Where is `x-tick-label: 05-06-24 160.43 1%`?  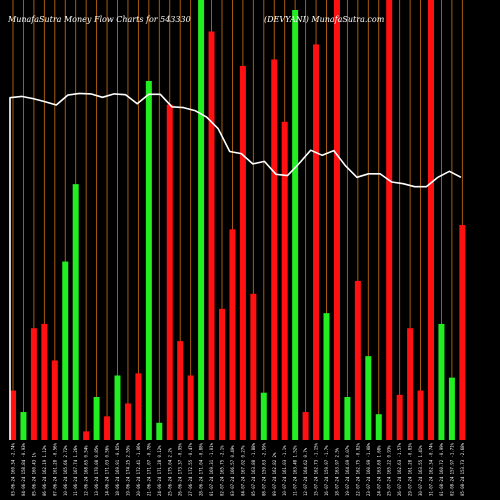
x-tick-label: 05-06-24 160.43 1% is located at coordinates (33, 474).